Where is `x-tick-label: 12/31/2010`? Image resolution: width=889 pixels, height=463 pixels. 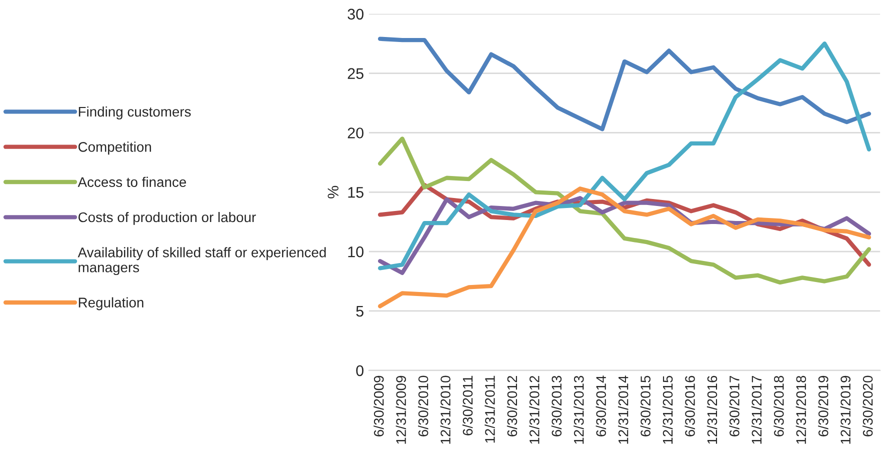
x-tick-label: 12/31/2010 is located at coordinates (445, 410).